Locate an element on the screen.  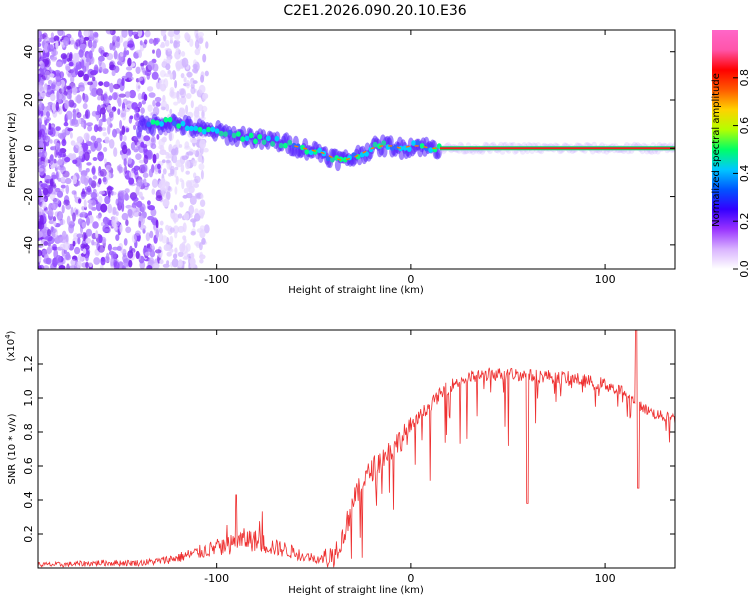
x-tick-label: 100 is located at coordinates (605, 578).